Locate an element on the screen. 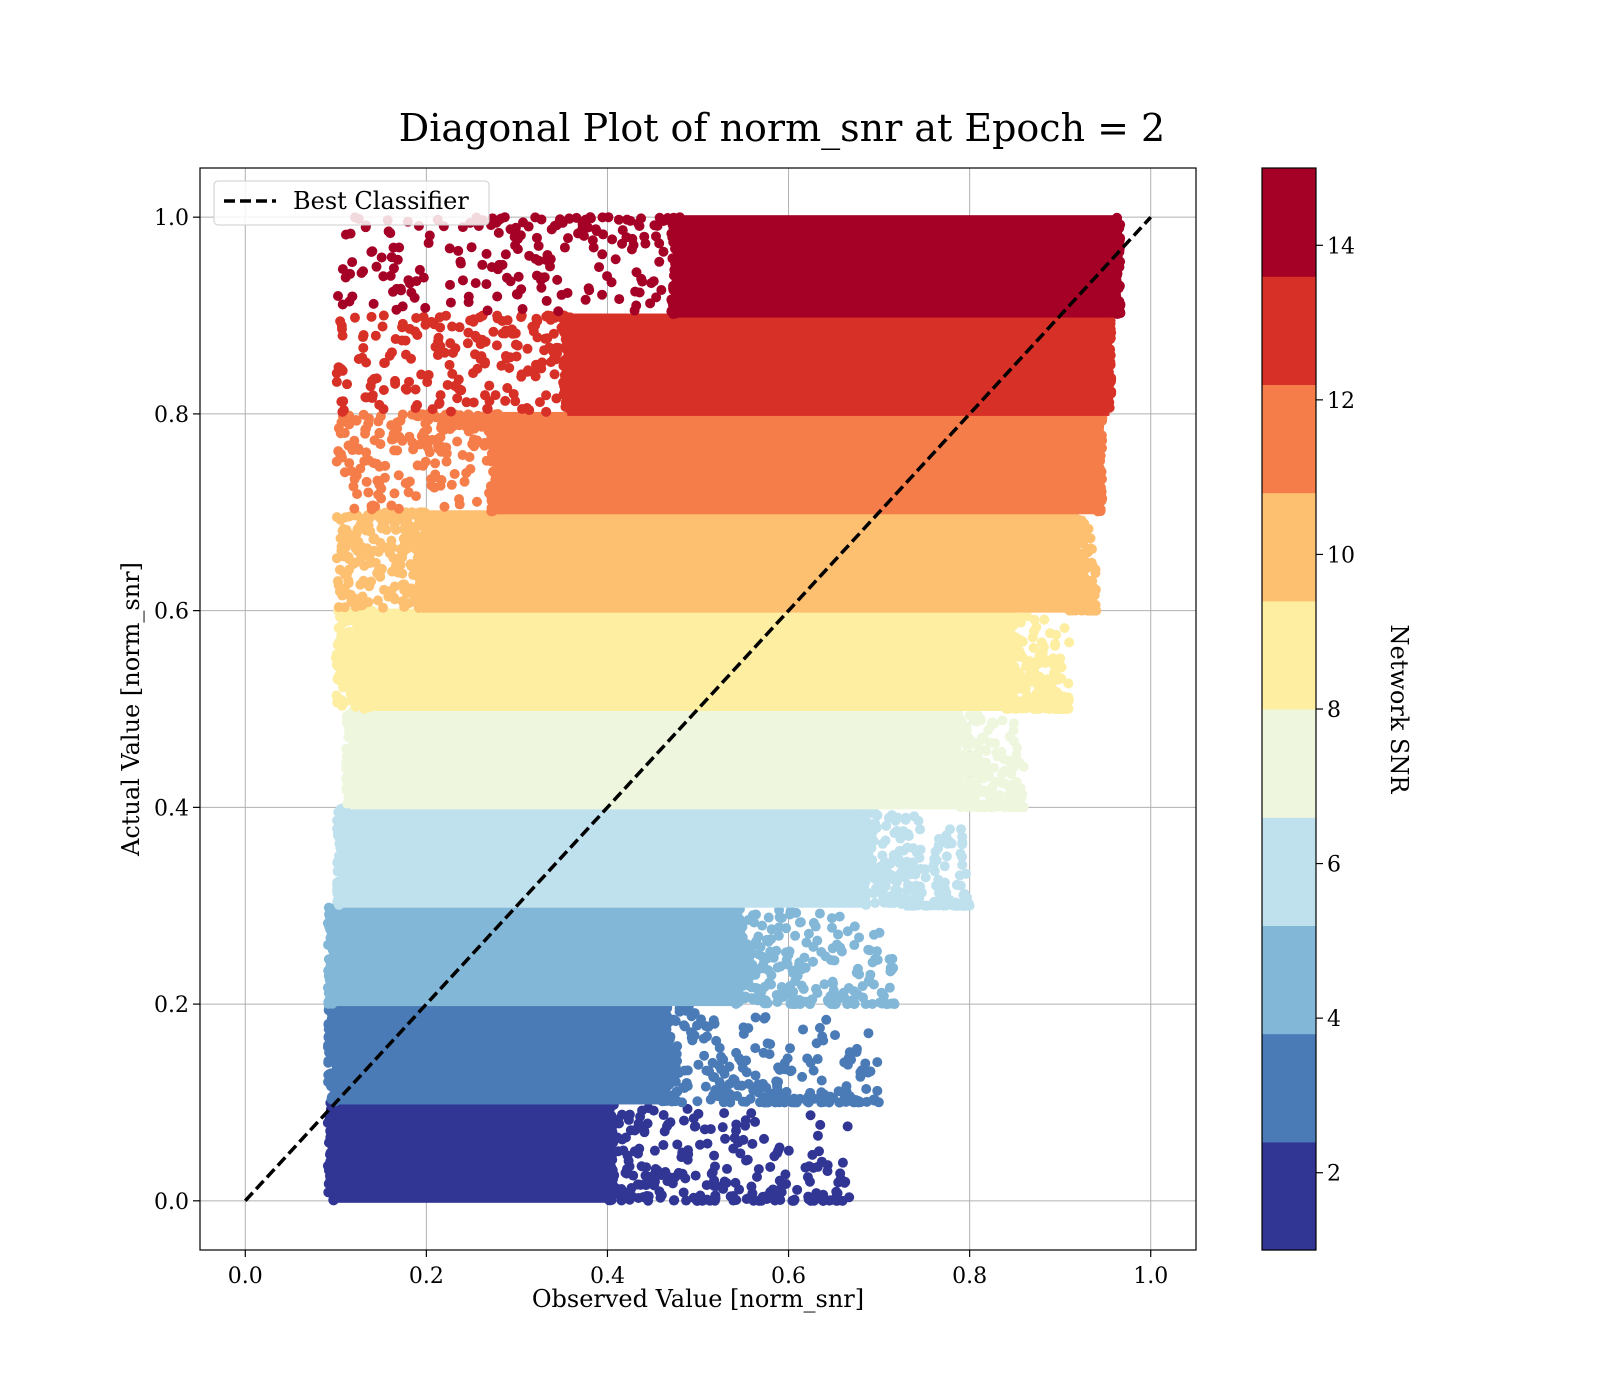 The image size is (1600, 1400). colorbar: 2 4 6 8 10 12 14 is located at coordinates (1308, 709).